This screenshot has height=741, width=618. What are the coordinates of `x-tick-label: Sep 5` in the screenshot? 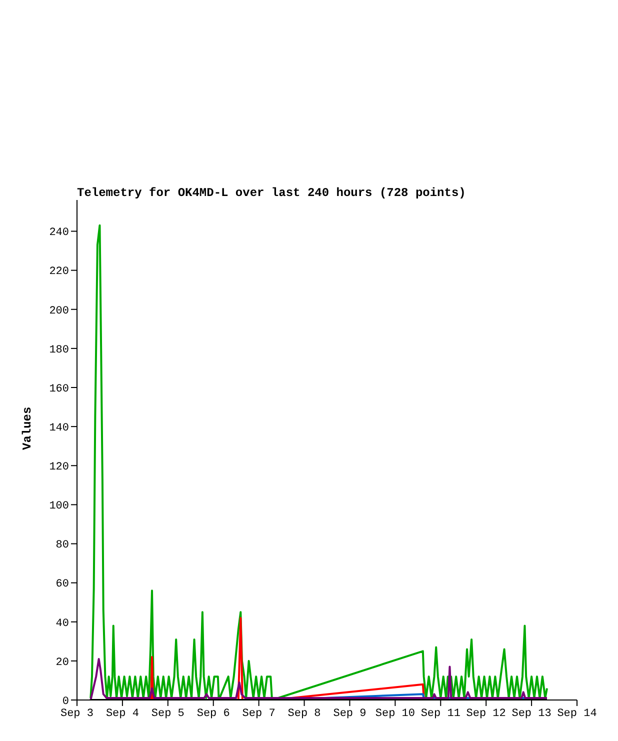 It's located at (167, 714).